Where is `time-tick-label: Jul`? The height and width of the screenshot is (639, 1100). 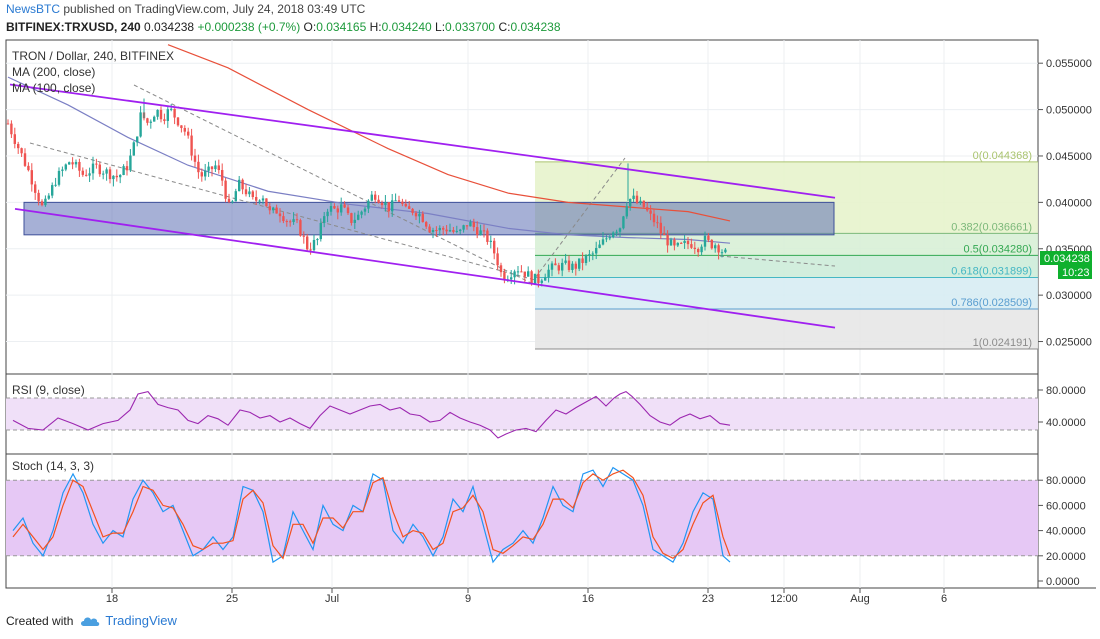 time-tick-label: Jul is located at coordinates (332, 599).